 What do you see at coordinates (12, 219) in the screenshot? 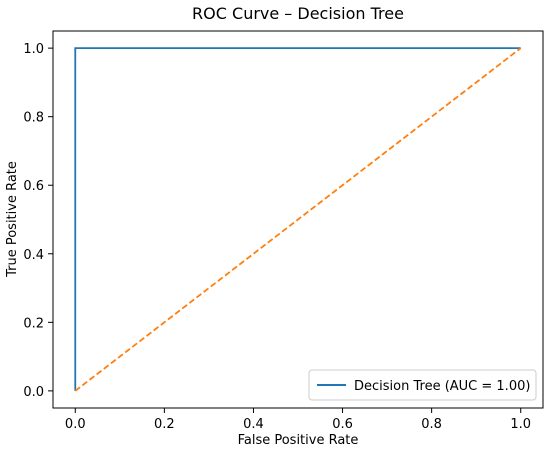
I see `y-axis-label: True Positive Rate` at bounding box center [12, 219].